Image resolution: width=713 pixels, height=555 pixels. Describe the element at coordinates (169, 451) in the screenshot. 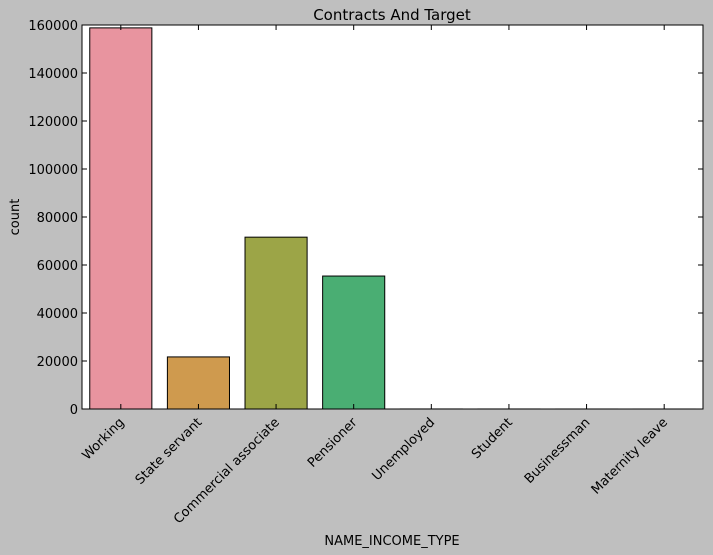

I see `x-tick-label: State servant` at that location.